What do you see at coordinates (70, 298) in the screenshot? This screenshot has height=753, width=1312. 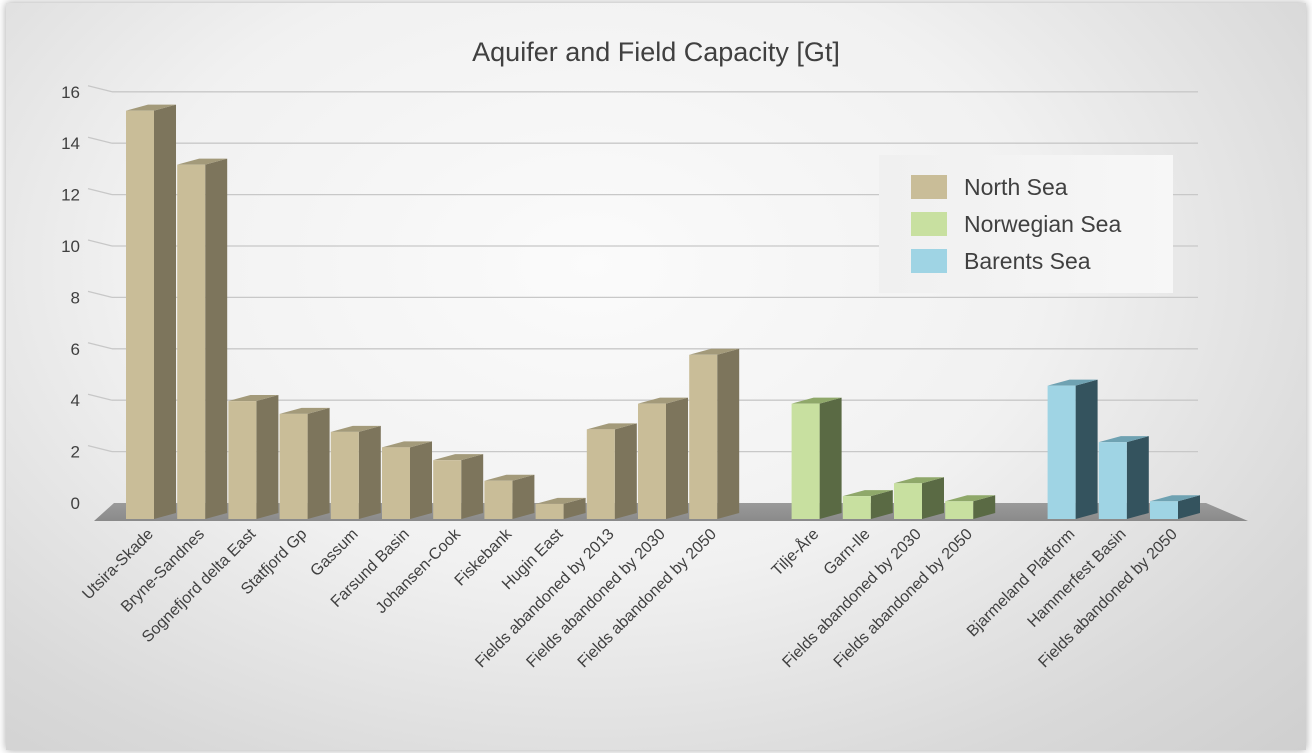 I see `y-axis: 0 2 4 6 8 10 12 14 16` at bounding box center [70, 298].